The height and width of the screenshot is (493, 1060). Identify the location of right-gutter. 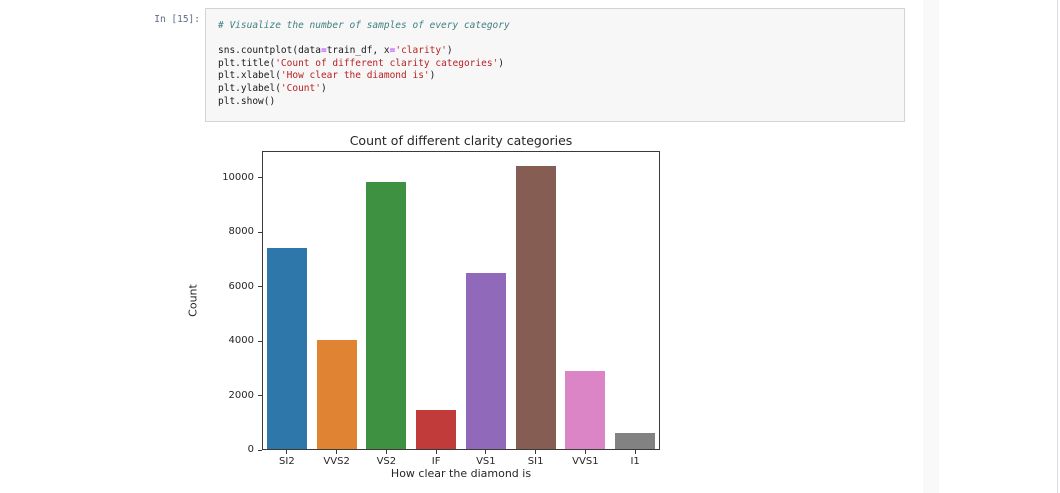
(931, 246).